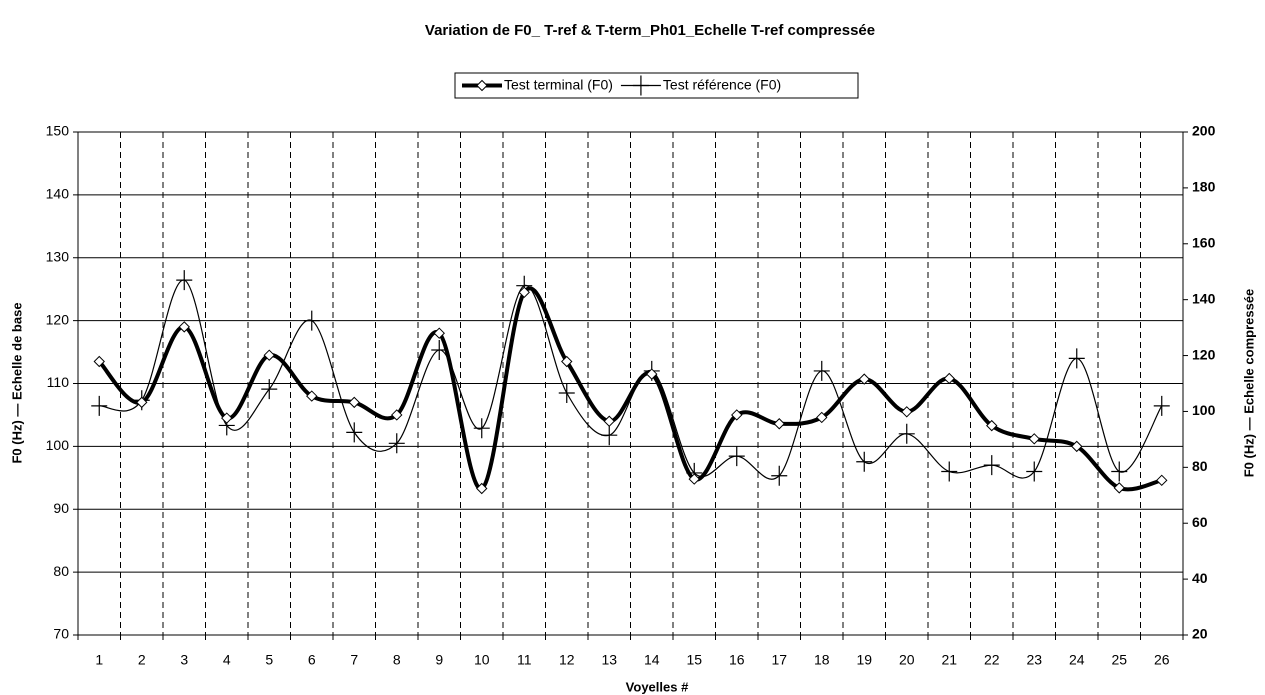 The width and height of the screenshot is (1265, 695). Describe the element at coordinates (822, 660) in the screenshot. I see `x-tick-label: 18` at that location.